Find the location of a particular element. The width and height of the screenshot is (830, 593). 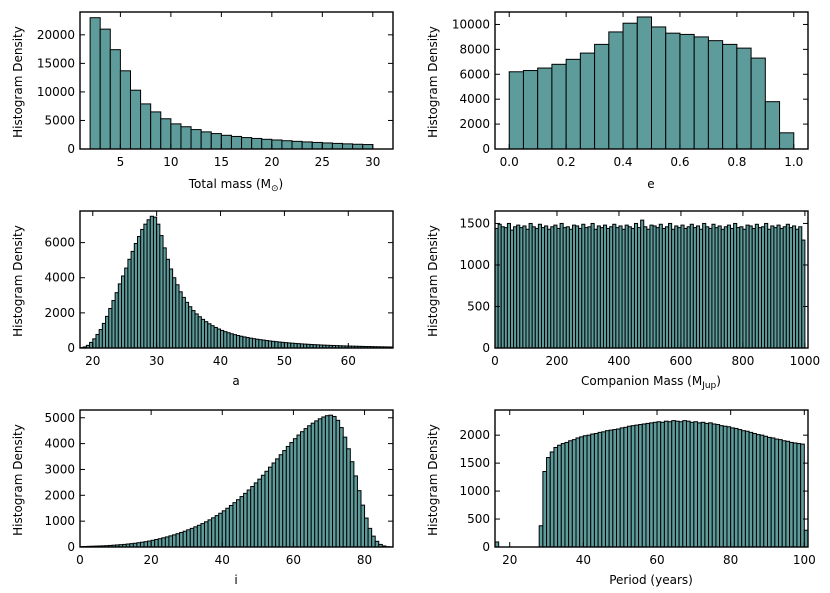

x-tick-label: 800 is located at coordinates (742, 361).